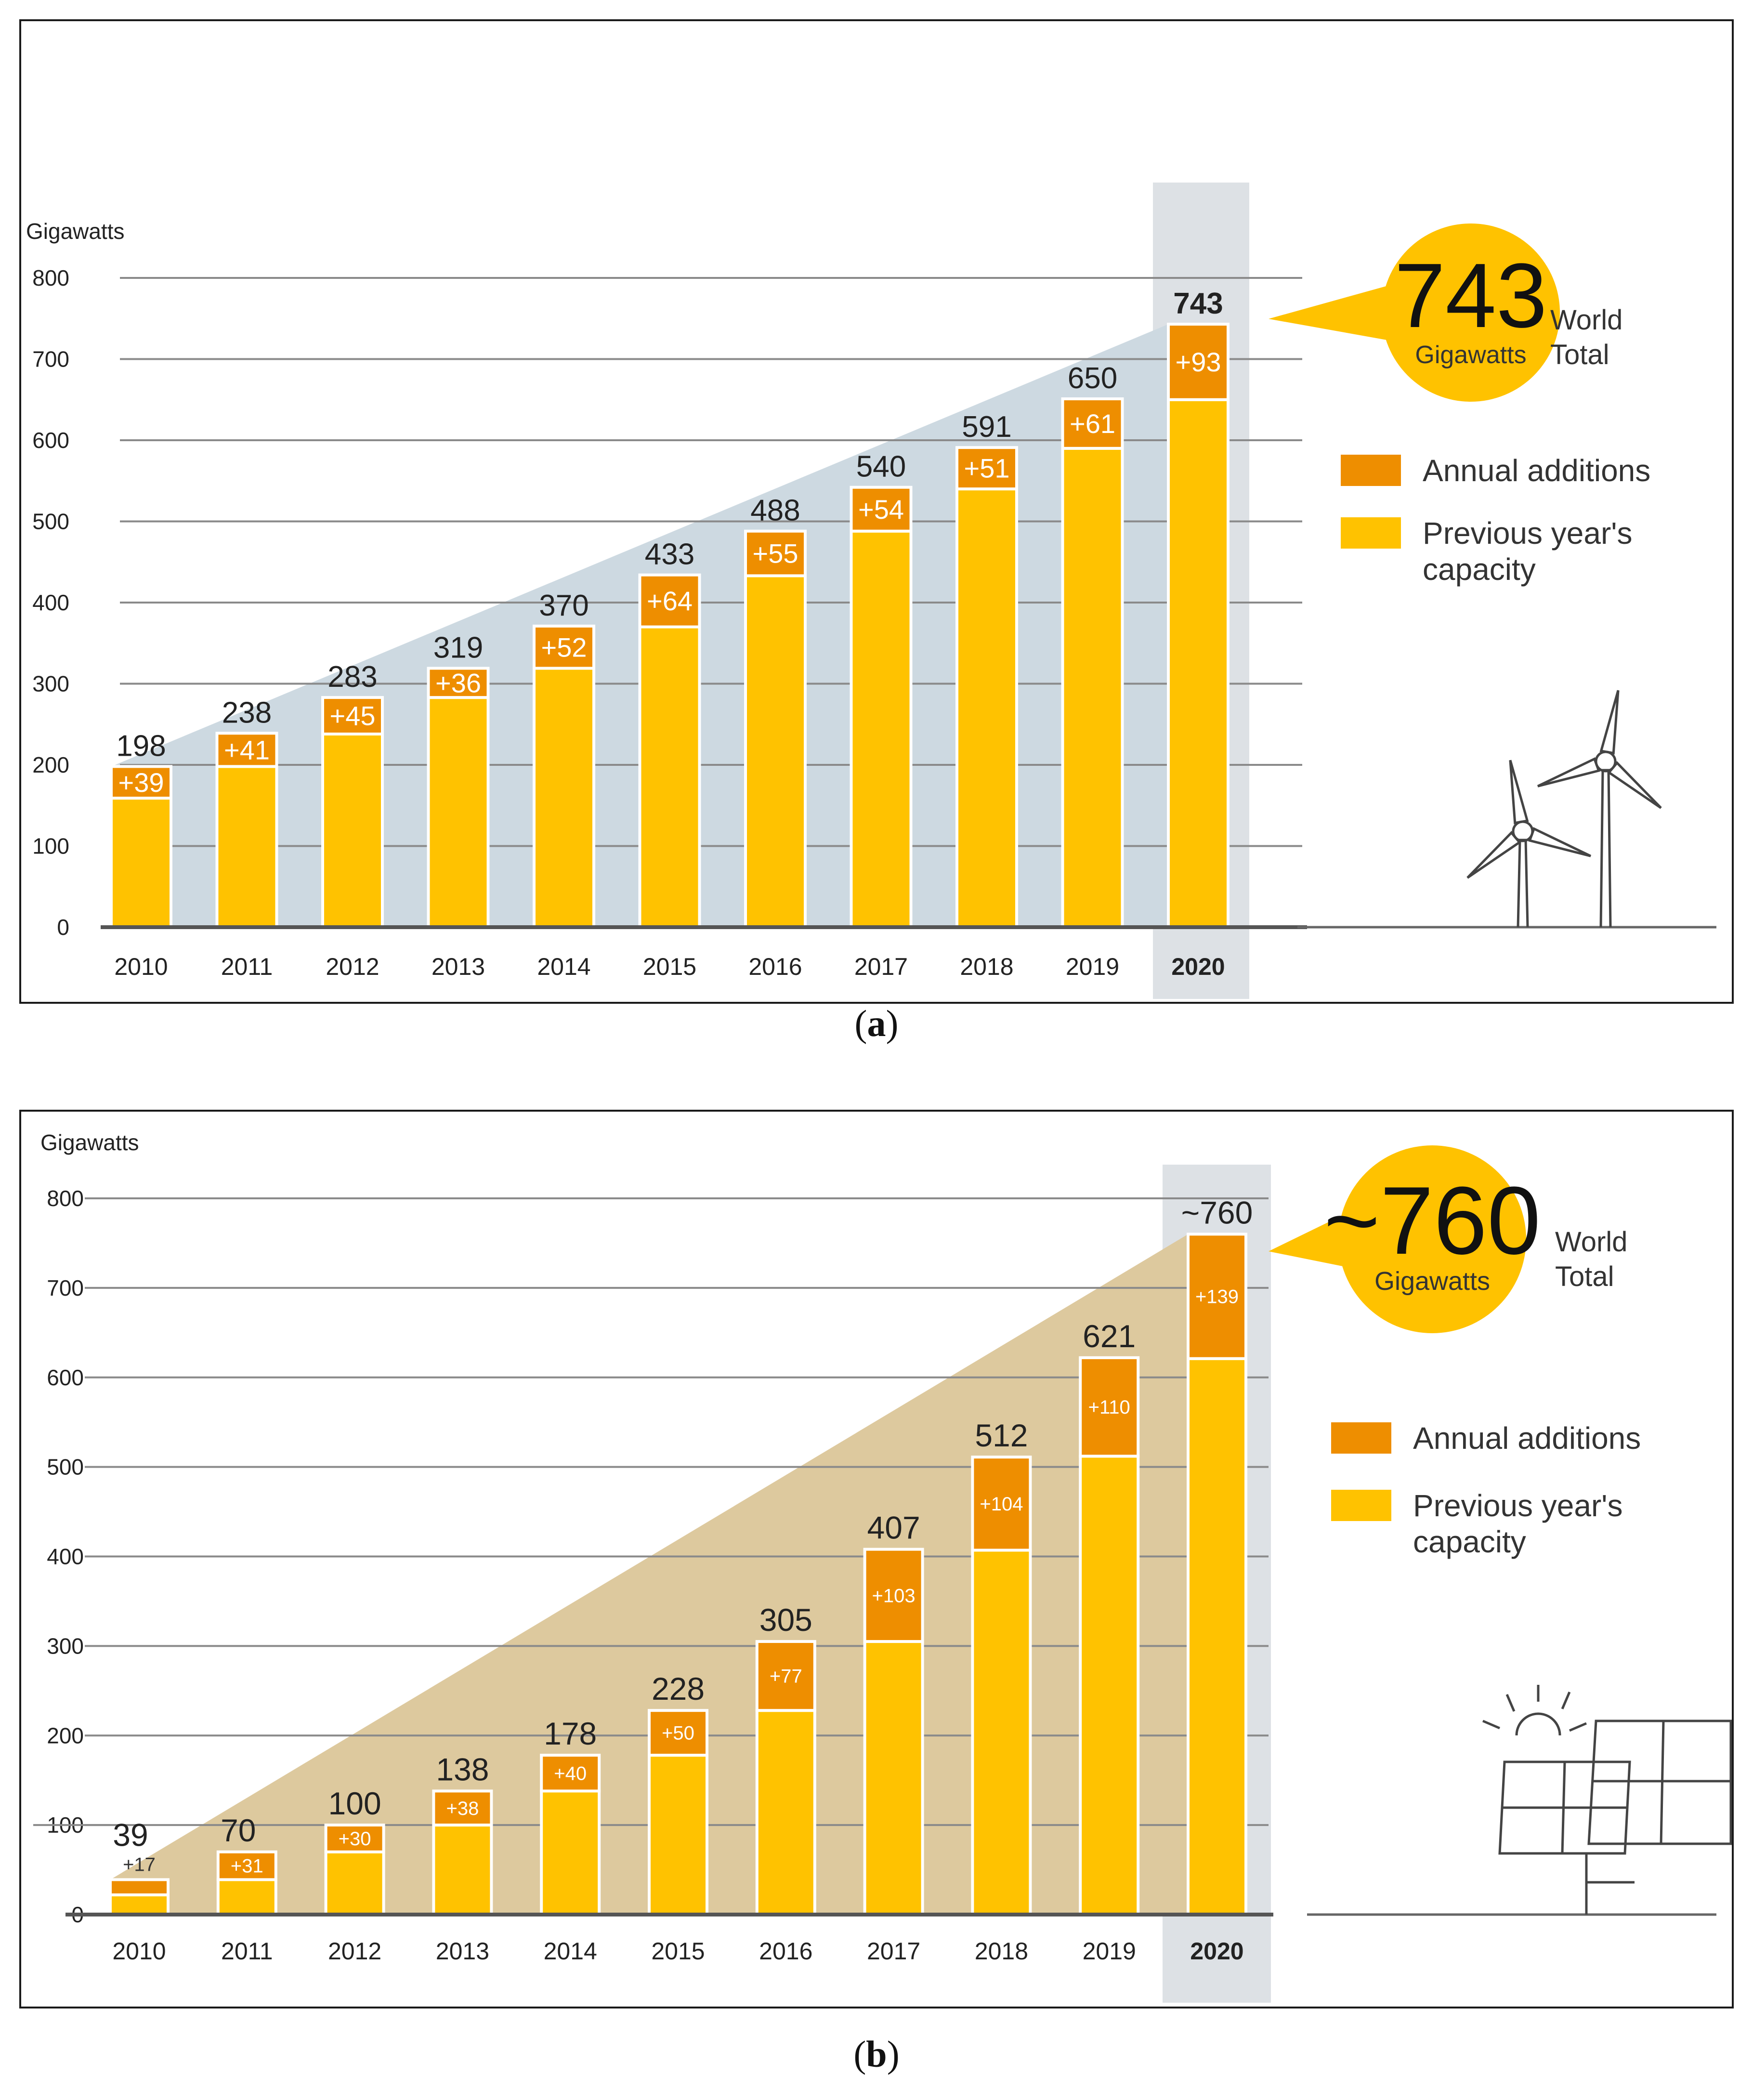 The height and width of the screenshot is (2100, 1753). What do you see at coordinates (1564, 1808) in the screenshot?
I see `solar-panel-back-icon` at bounding box center [1564, 1808].